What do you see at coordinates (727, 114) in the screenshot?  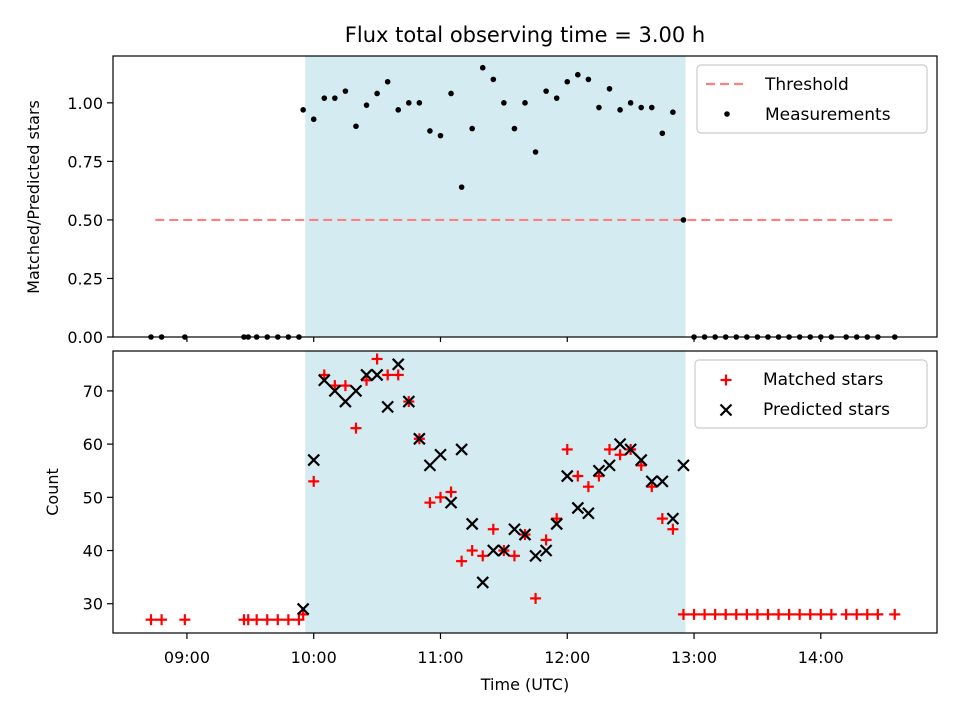 I see `legend-measurement-swatch` at bounding box center [727, 114].